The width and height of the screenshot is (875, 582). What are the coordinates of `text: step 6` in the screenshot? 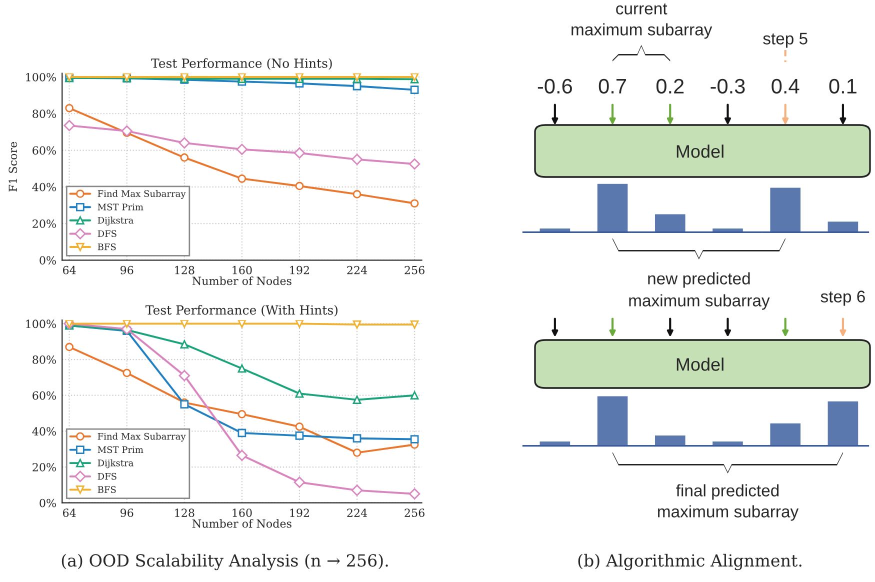 It's located at (842, 298).